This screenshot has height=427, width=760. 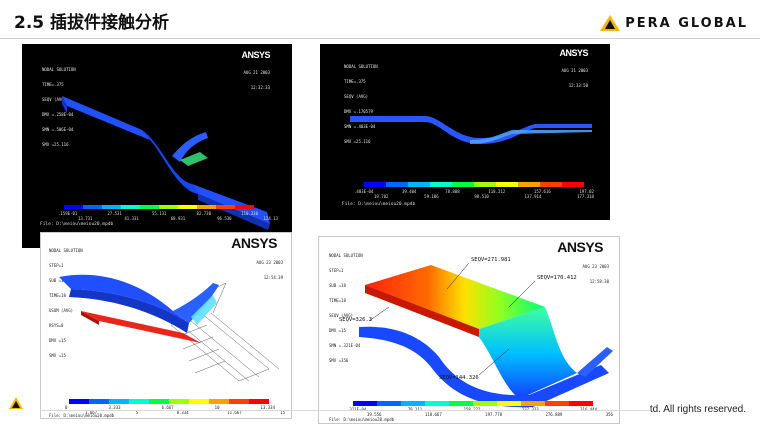 I want to click on copyright-text: td. All rights reserved., so click(x=697, y=409).